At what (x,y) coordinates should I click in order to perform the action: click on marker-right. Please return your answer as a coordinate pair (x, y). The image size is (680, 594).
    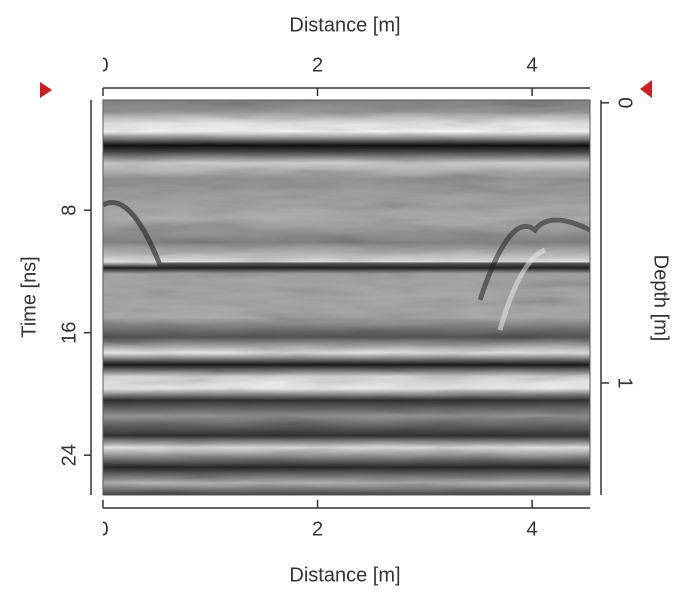
    Looking at the image, I should click on (646, 89).